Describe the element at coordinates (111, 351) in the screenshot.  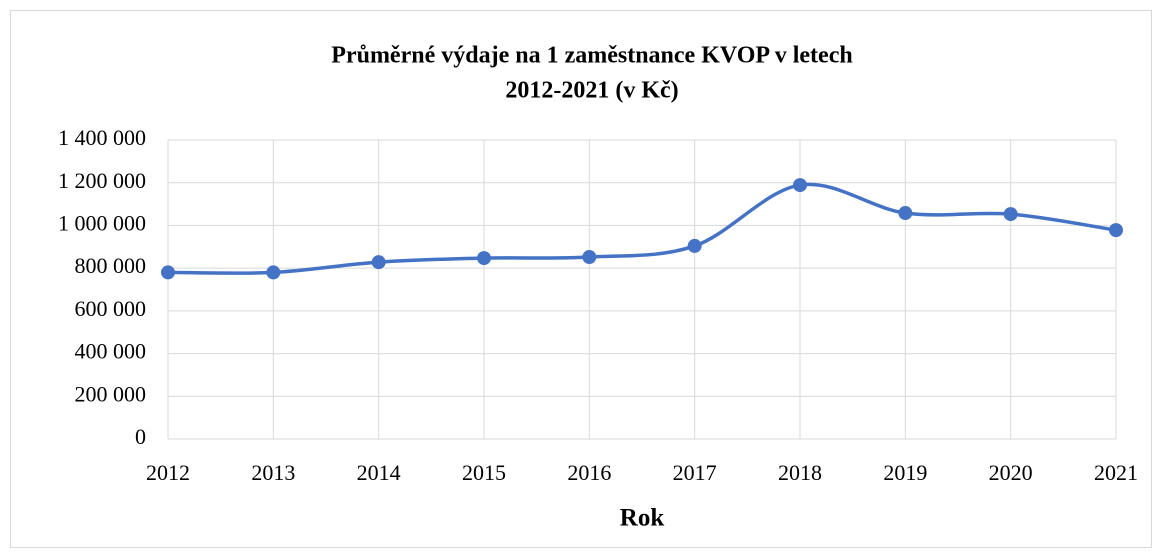
I see `y-tick-label: 400 000` at that location.